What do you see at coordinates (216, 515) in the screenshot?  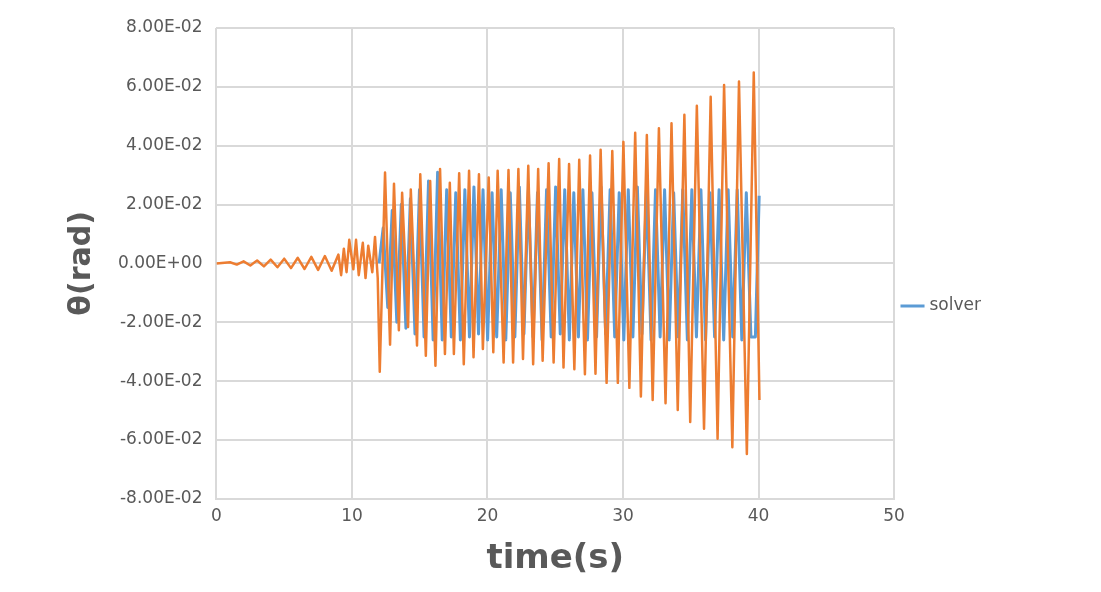 I see `x-tick-label: 0` at bounding box center [216, 515].